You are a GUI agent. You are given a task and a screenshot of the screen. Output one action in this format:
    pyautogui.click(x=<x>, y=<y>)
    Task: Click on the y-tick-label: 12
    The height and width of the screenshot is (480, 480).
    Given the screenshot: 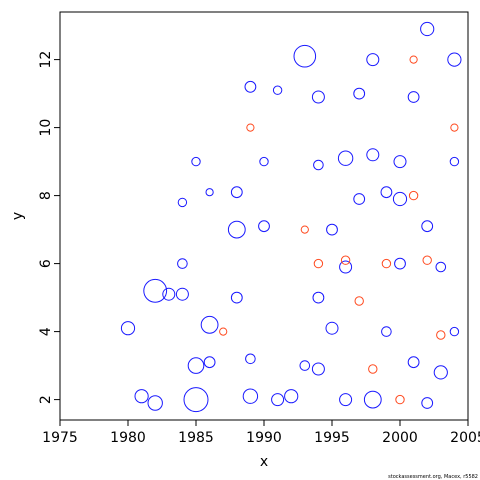 What is the action you would take?
    pyautogui.click(x=46, y=60)
    